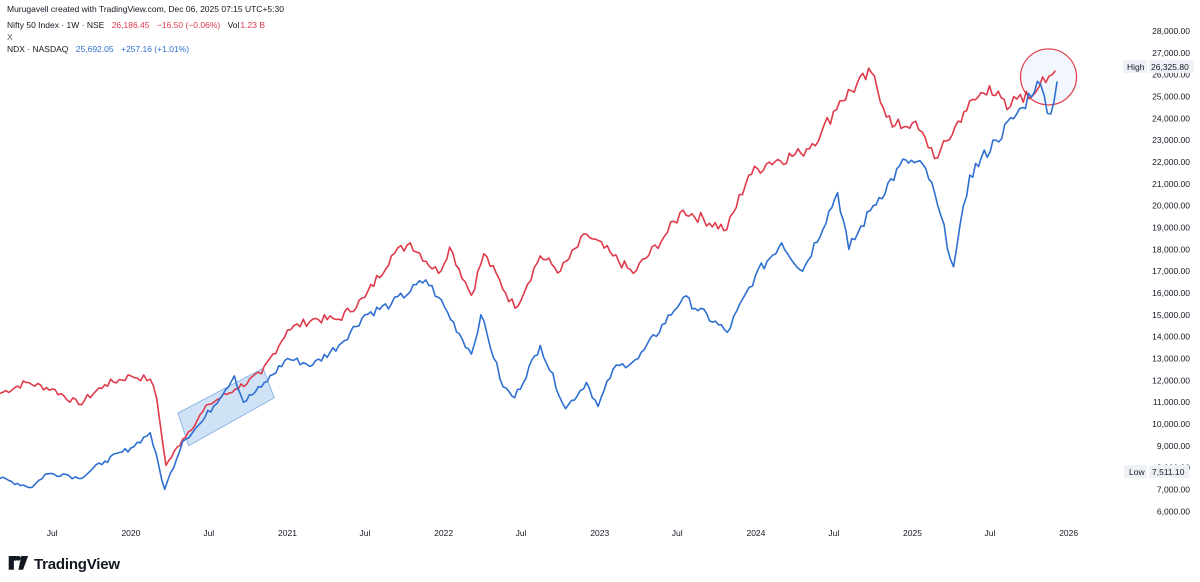 The height and width of the screenshot is (582, 1200). I want to click on y-tick-label: 15,000.00, so click(1171, 315).